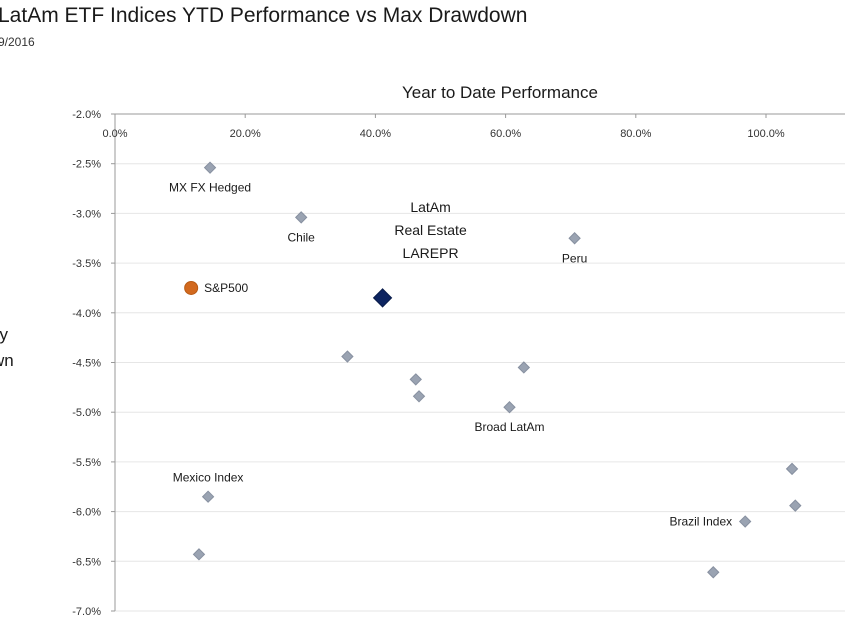 Image resolution: width=845 pixels, height=629 pixels. I want to click on y-tick-label: -6.5%, so click(86, 562).